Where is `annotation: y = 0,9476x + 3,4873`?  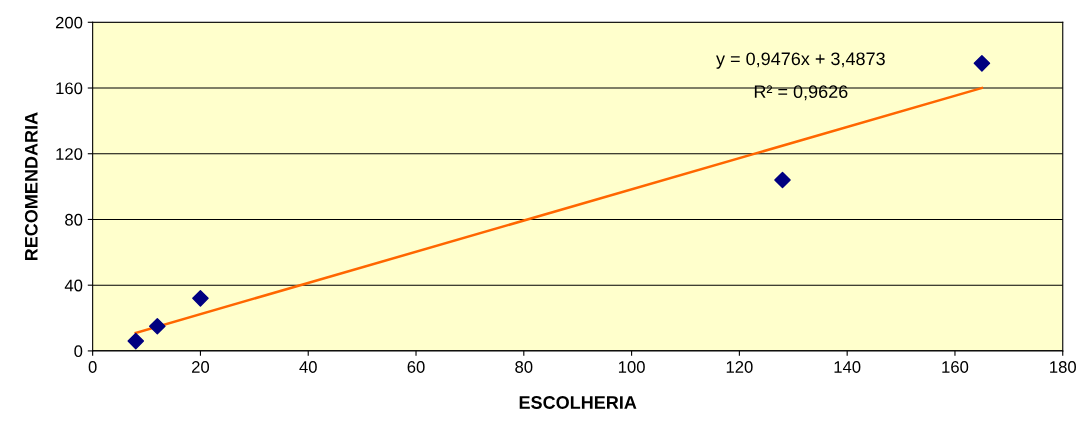 annotation: y = 0,9476x + 3,4873 is located at coordinates (800, 60).